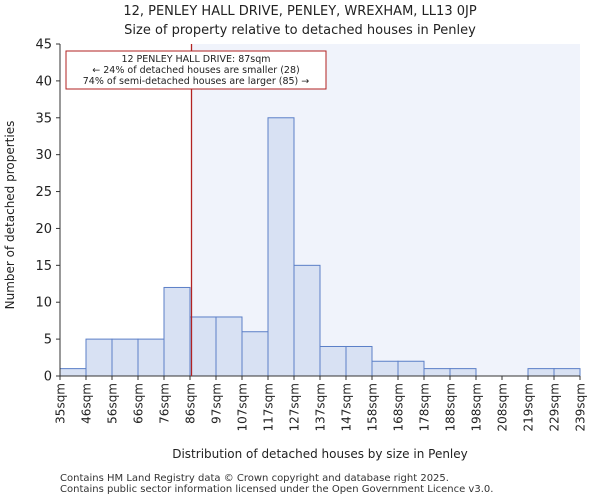 The height and width of the screenshot is (500, 600). Describe the element at coordinates (191, 403) in the screenshot. I see `x-tick-label: 86sqm` at that location.